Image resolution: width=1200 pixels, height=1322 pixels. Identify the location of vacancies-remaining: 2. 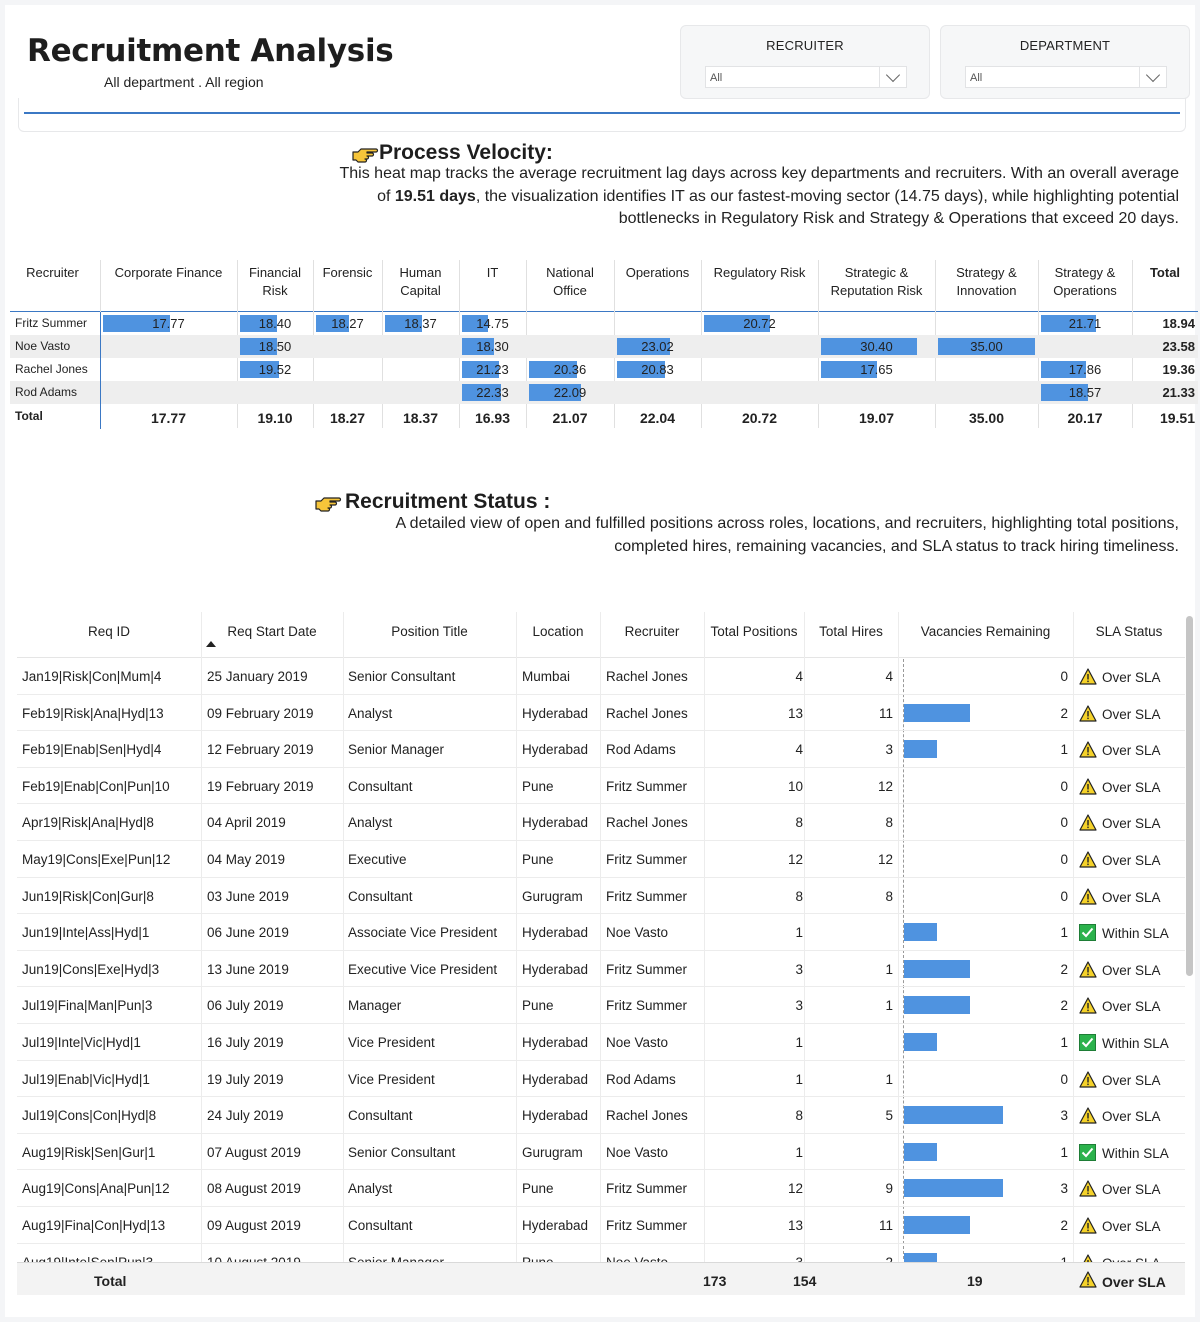
(1064, 1225).